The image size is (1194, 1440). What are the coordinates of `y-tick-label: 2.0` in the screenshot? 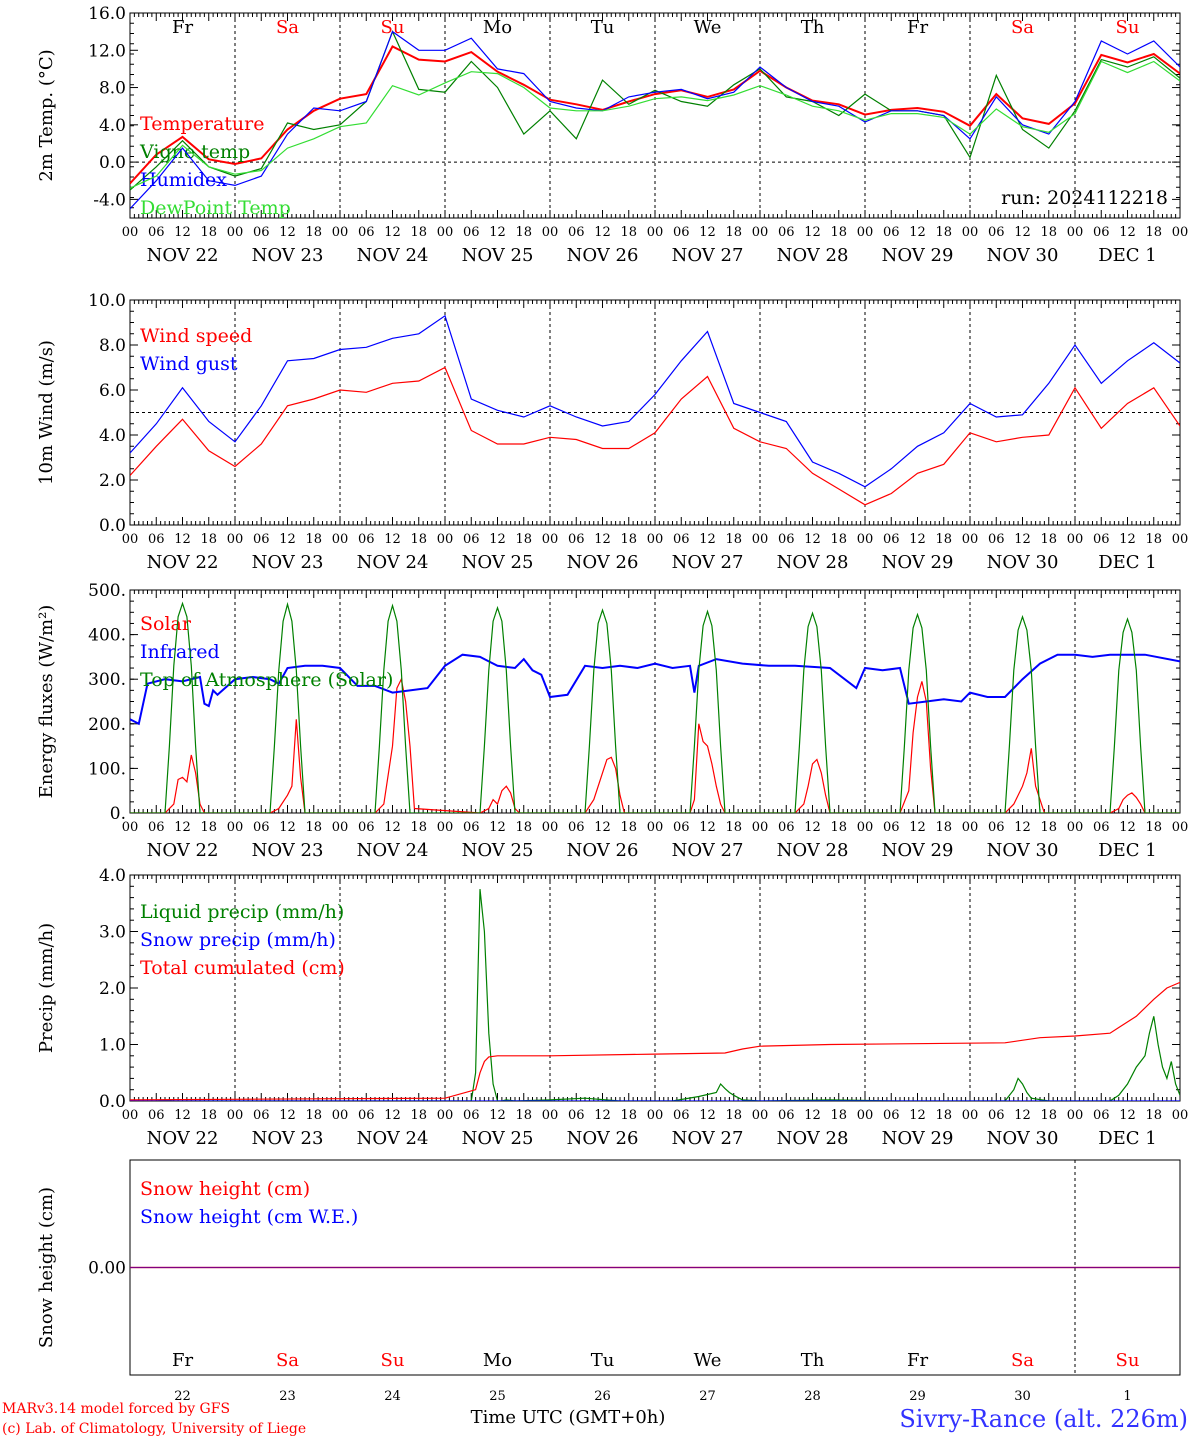 It's located at (112, 481).